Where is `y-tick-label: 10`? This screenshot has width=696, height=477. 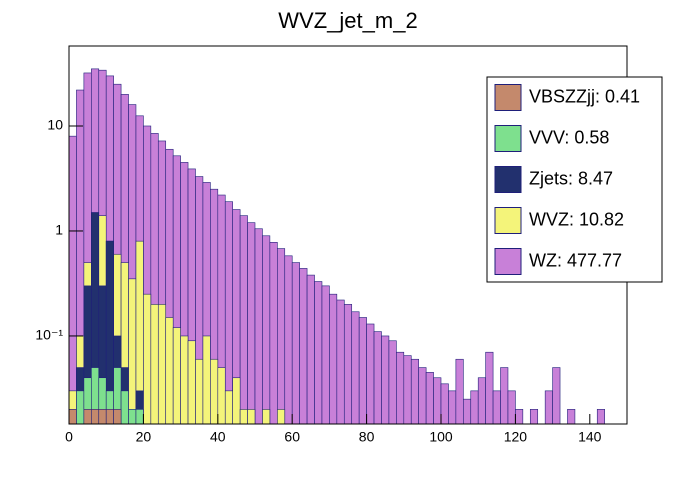 y-tick-label: 10 is located at coordinates (55, 125).